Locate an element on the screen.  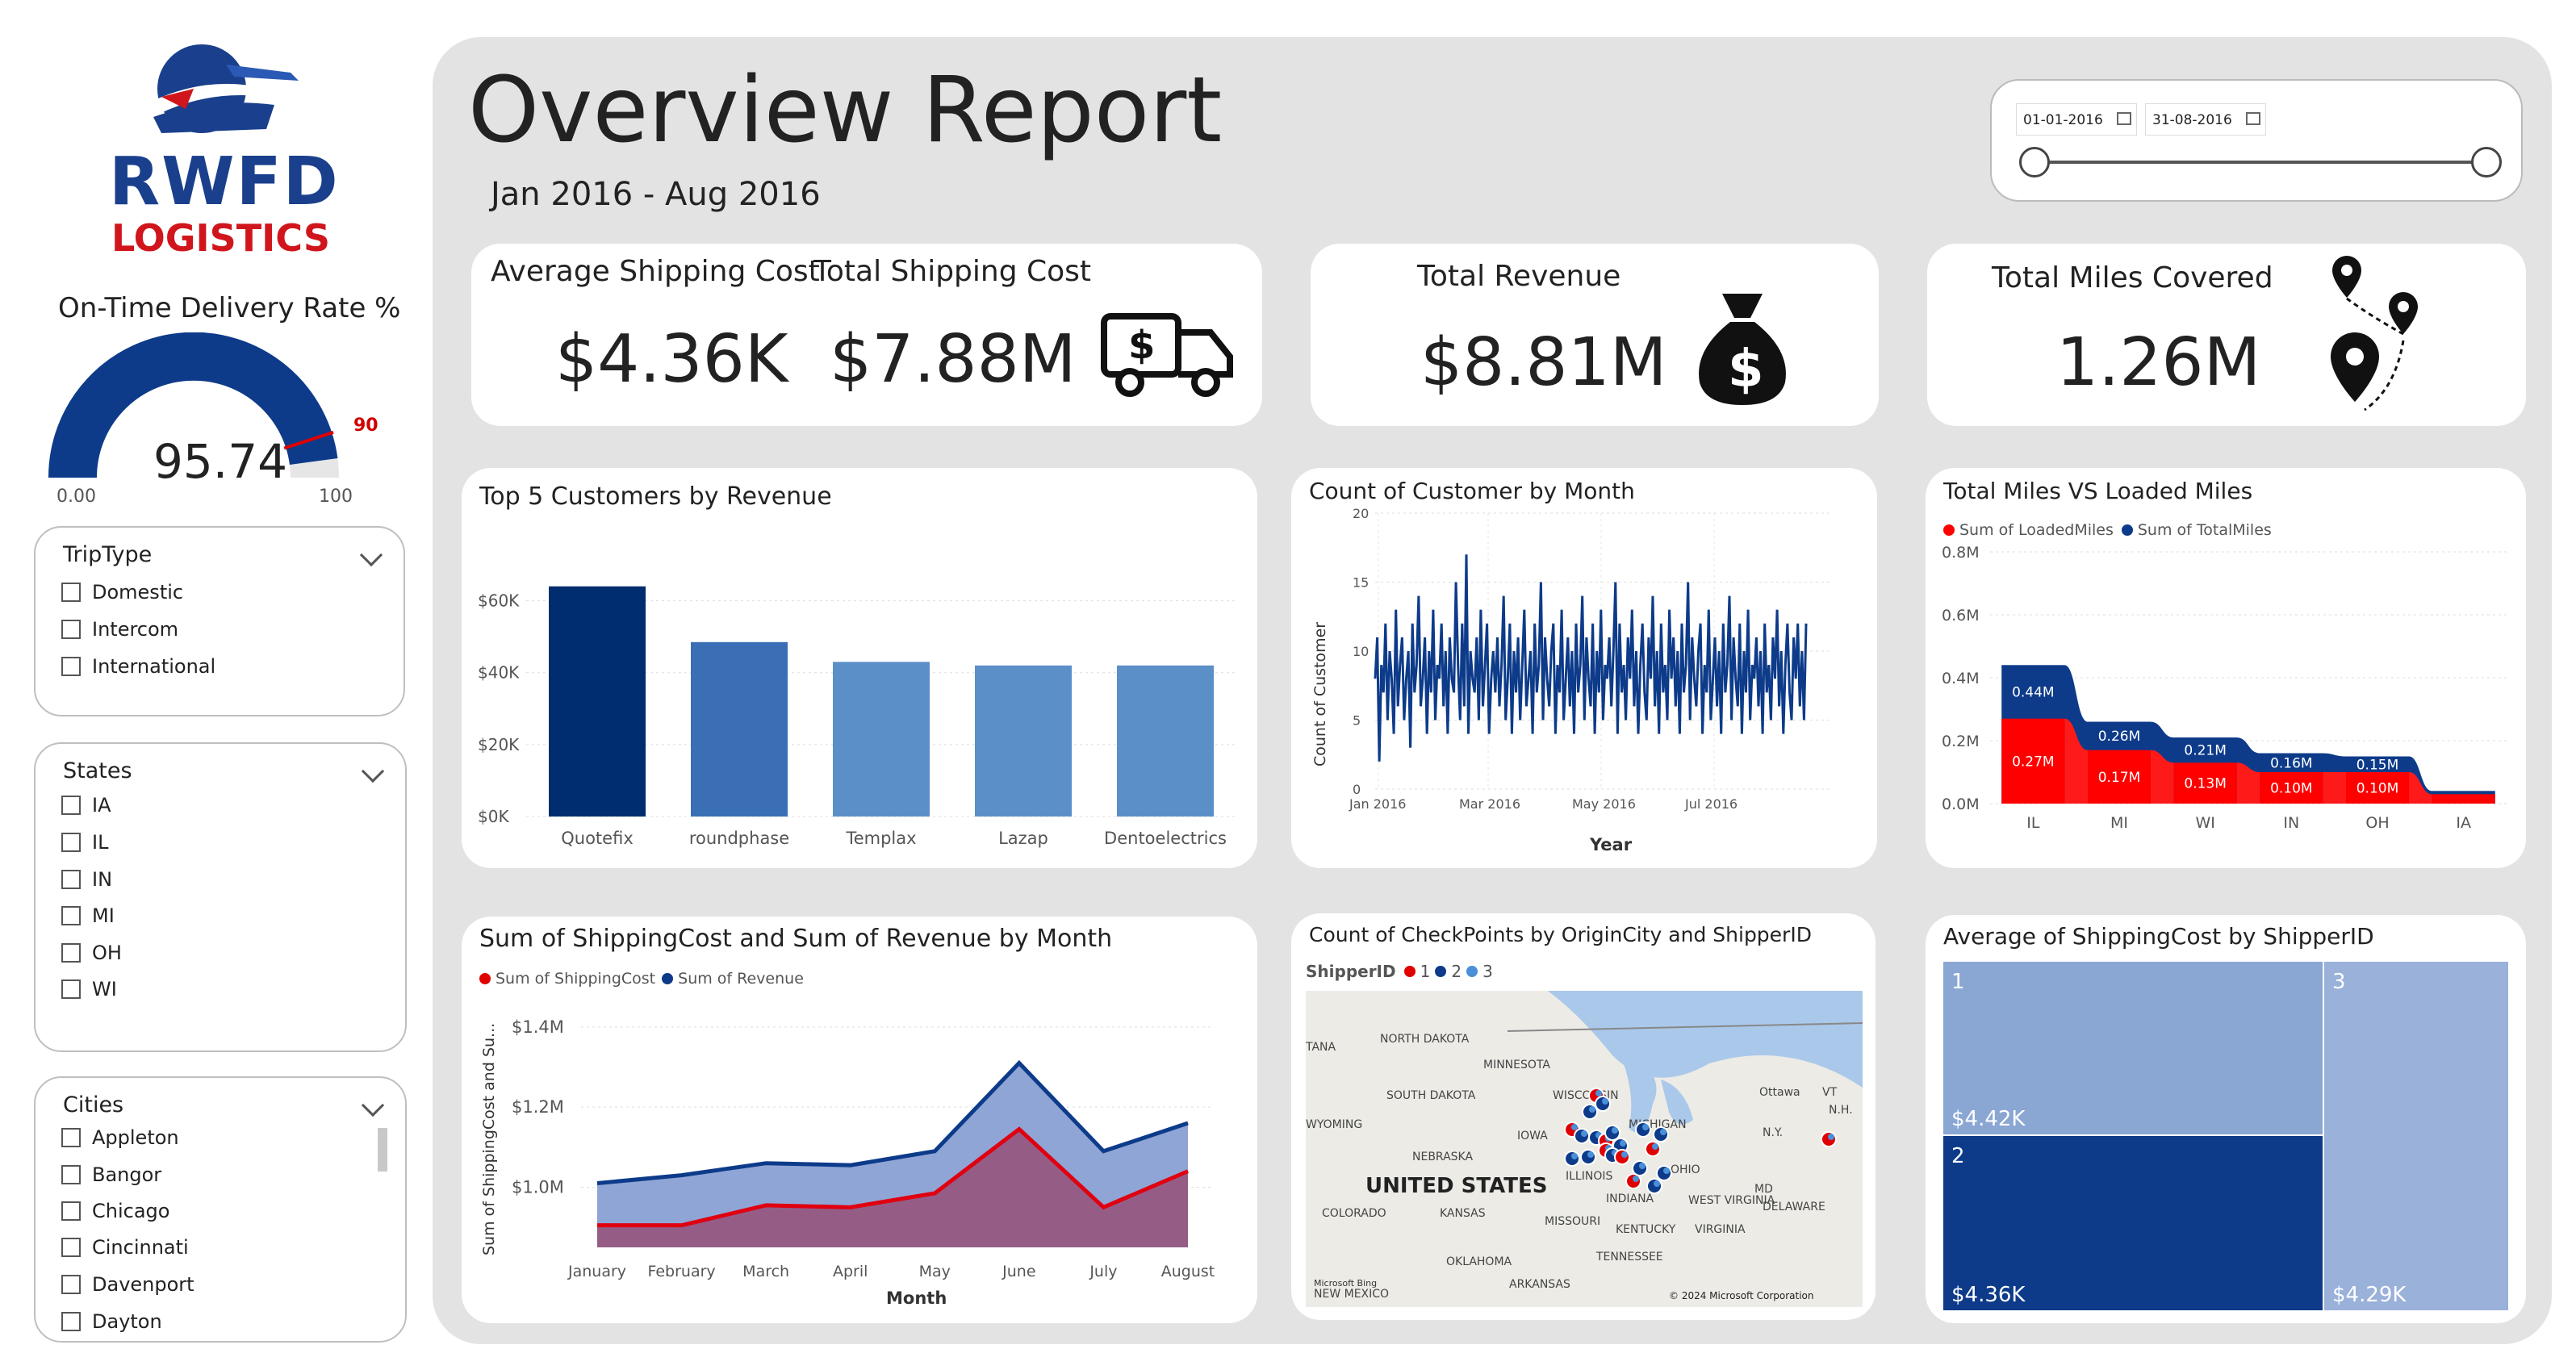
y-tick-label: 0.0M is located at coordinates (1961, 804).